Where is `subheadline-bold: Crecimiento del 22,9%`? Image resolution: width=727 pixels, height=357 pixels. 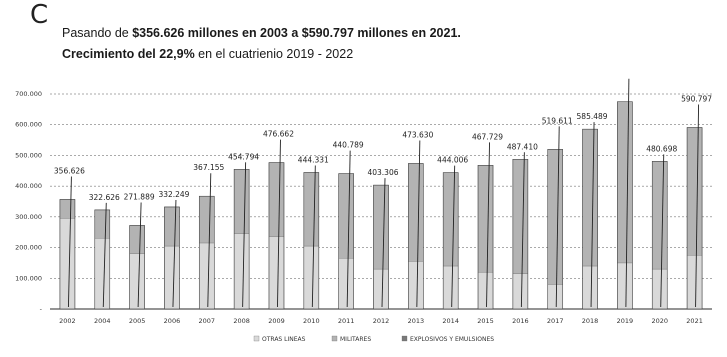 subheadline-bold: Crecimiento del 22,9% is located at coordinates (128, 54).